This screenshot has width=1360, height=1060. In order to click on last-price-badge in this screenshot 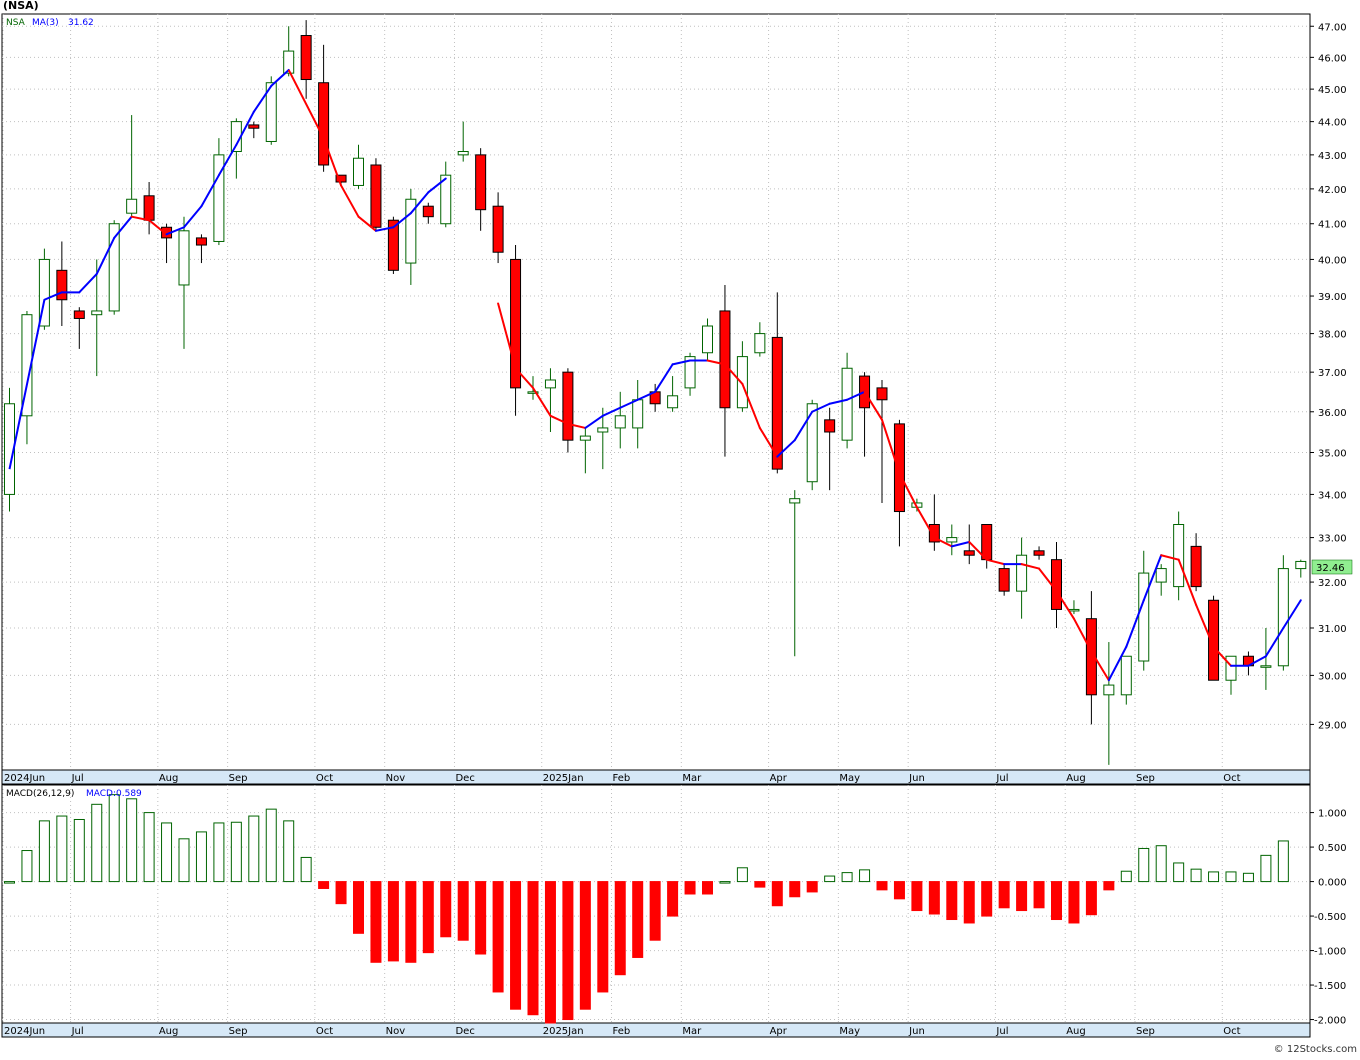, I will do `click(1332, 567)`.